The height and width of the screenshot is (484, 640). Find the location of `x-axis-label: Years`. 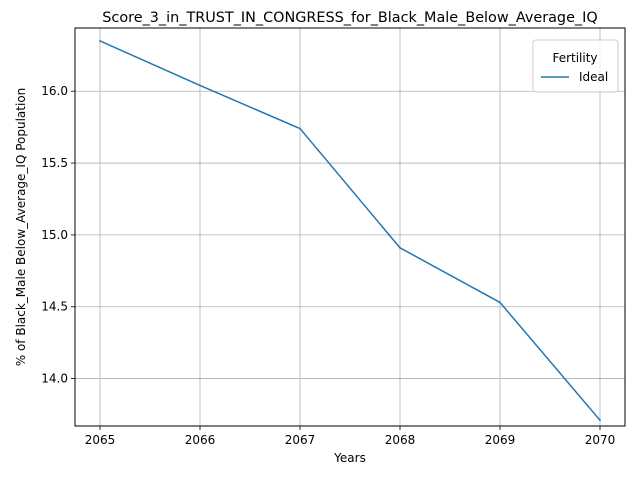

x-axis-label: Years is located at coordinates (349, 458).